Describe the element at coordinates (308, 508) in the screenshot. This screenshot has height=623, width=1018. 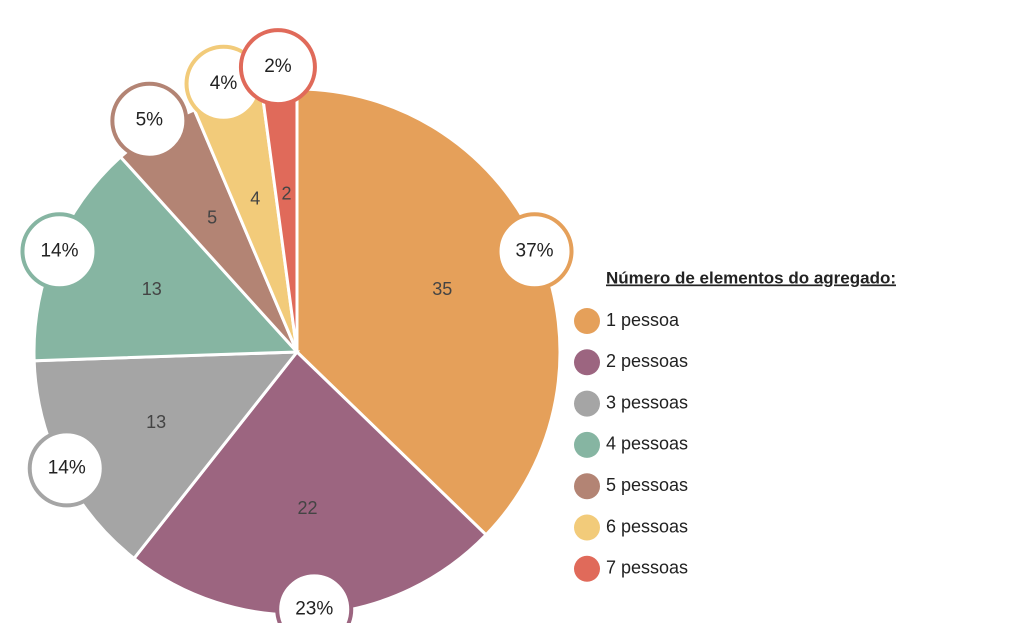
I see `slice-value-label: 22` at that location.